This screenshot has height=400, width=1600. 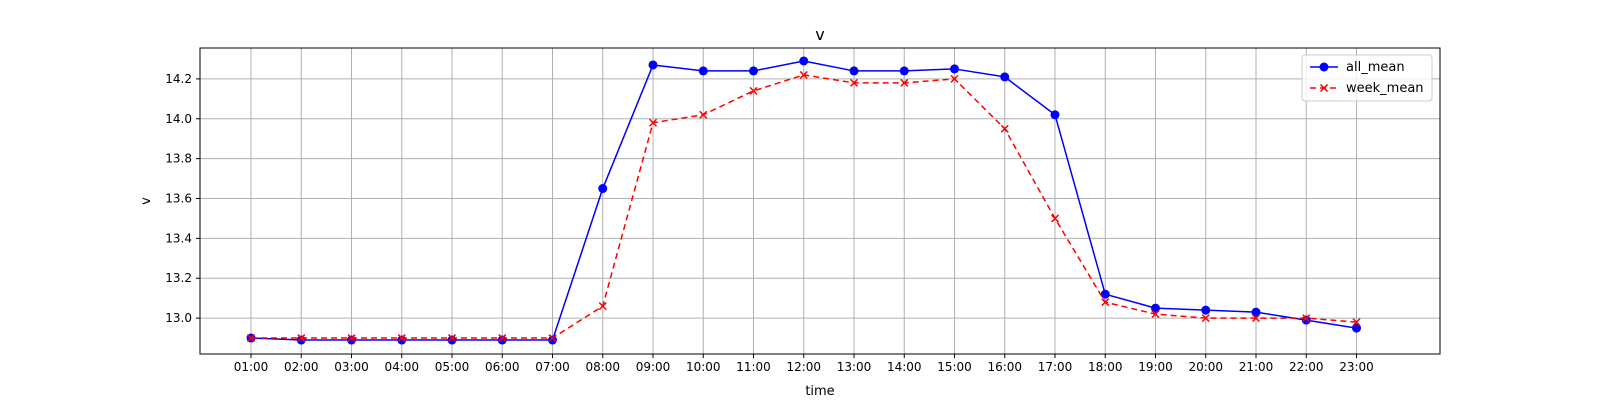 I want to click on y-tick-label: 13.4, so click(x=178, y=238).